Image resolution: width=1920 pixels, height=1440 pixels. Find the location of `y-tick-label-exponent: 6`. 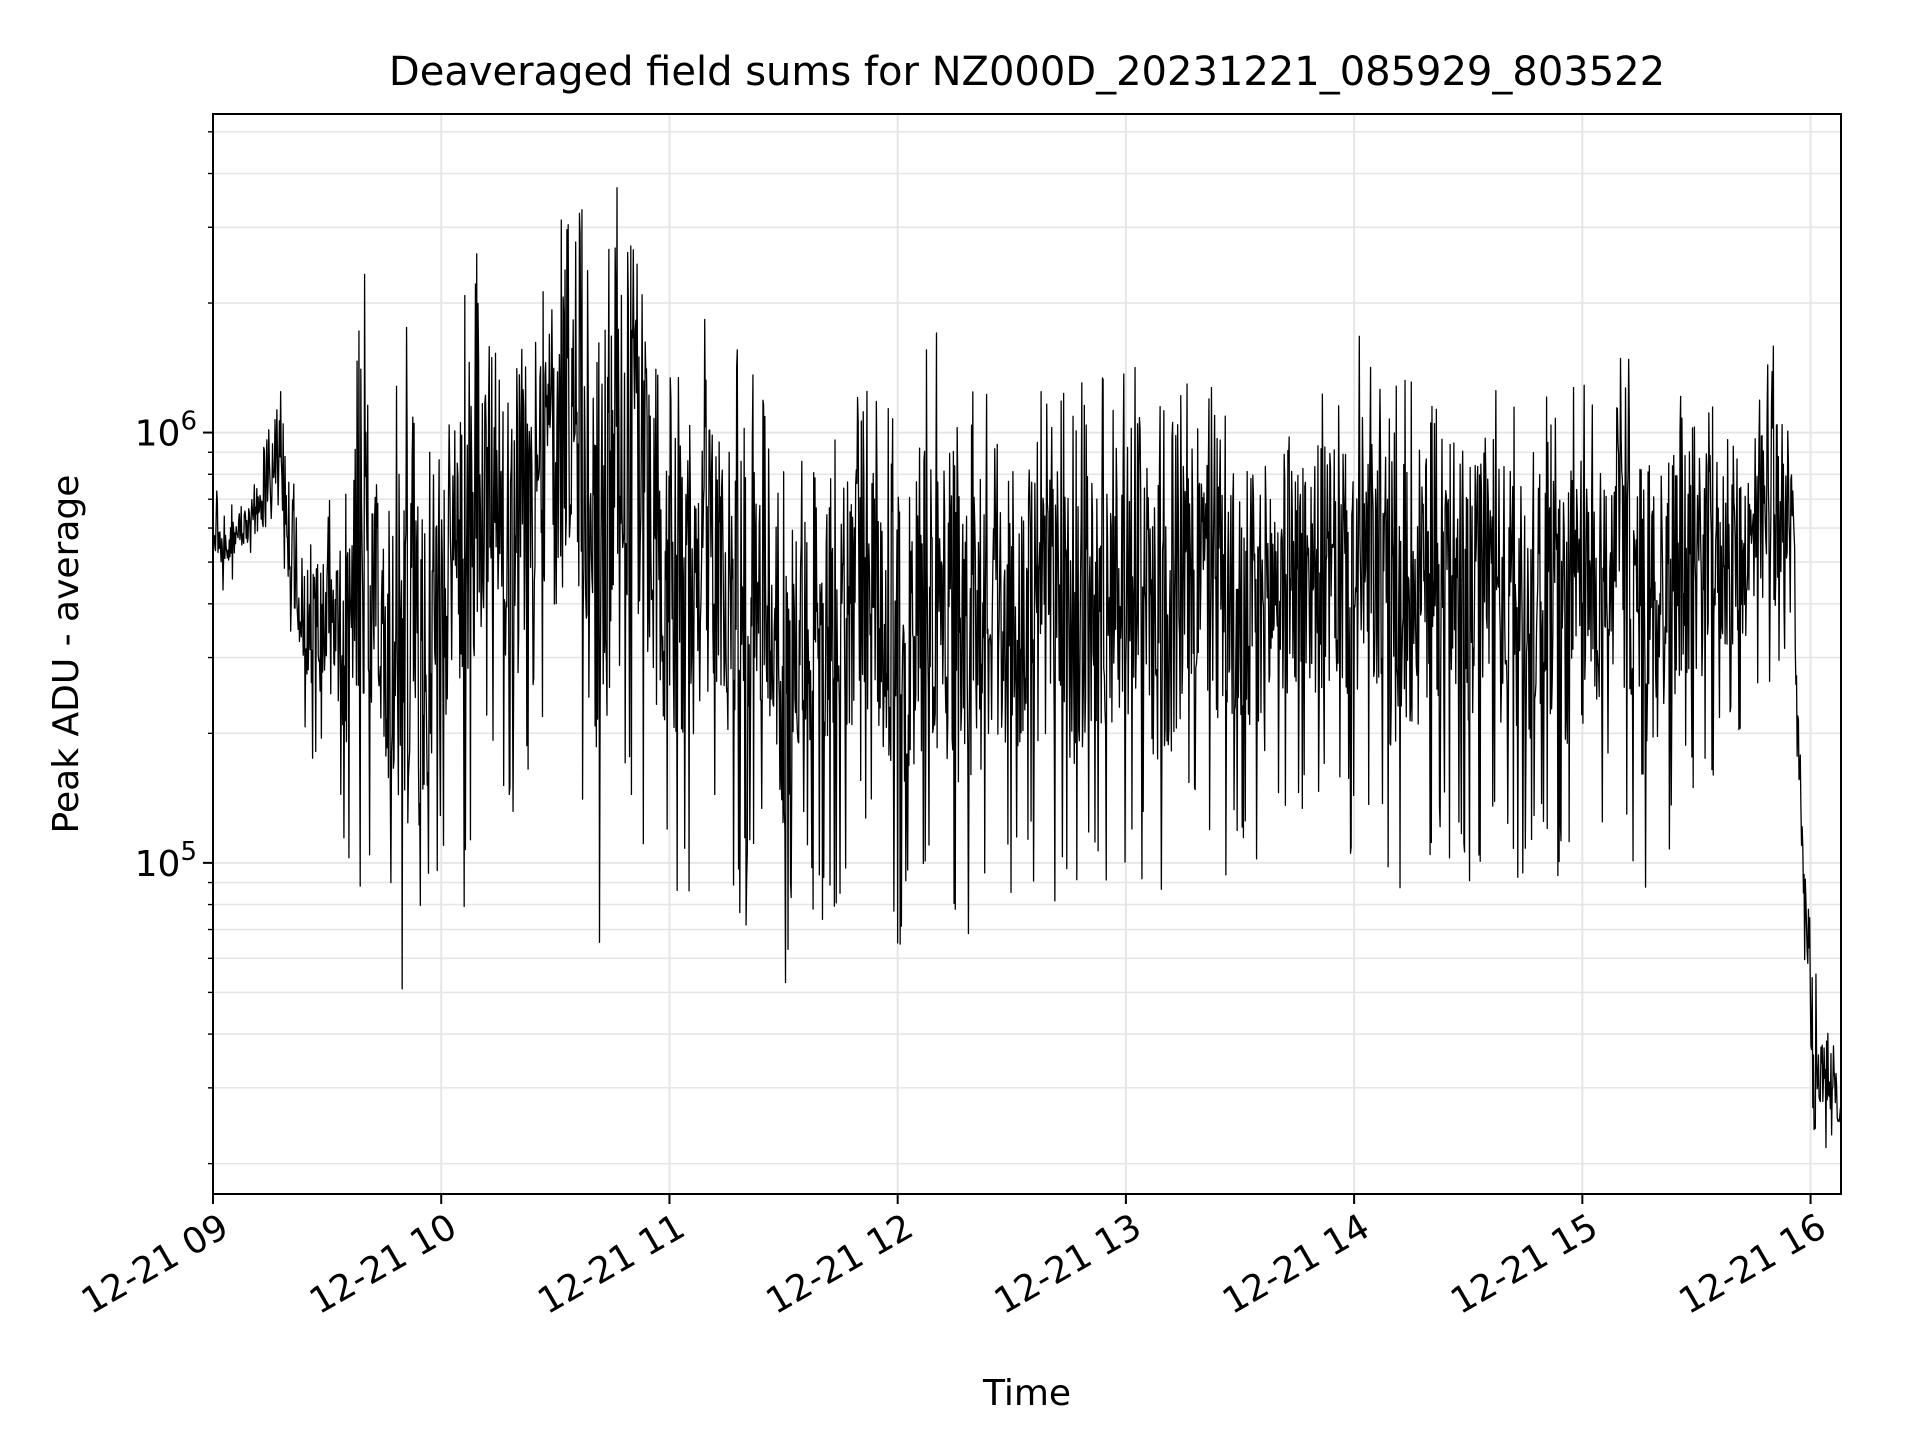

y-tick-label-exponent: 6 is located at coordinates (188, 422).